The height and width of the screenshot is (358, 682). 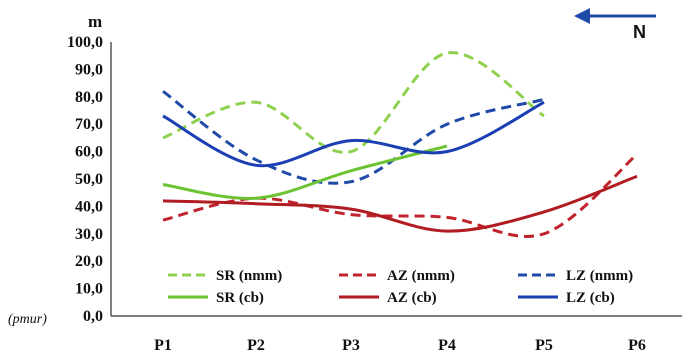 What do you see at coordinates (89, 179) in the screenshot?
I see `y-tick-label: 50,0` at bounding box center [89, 179].